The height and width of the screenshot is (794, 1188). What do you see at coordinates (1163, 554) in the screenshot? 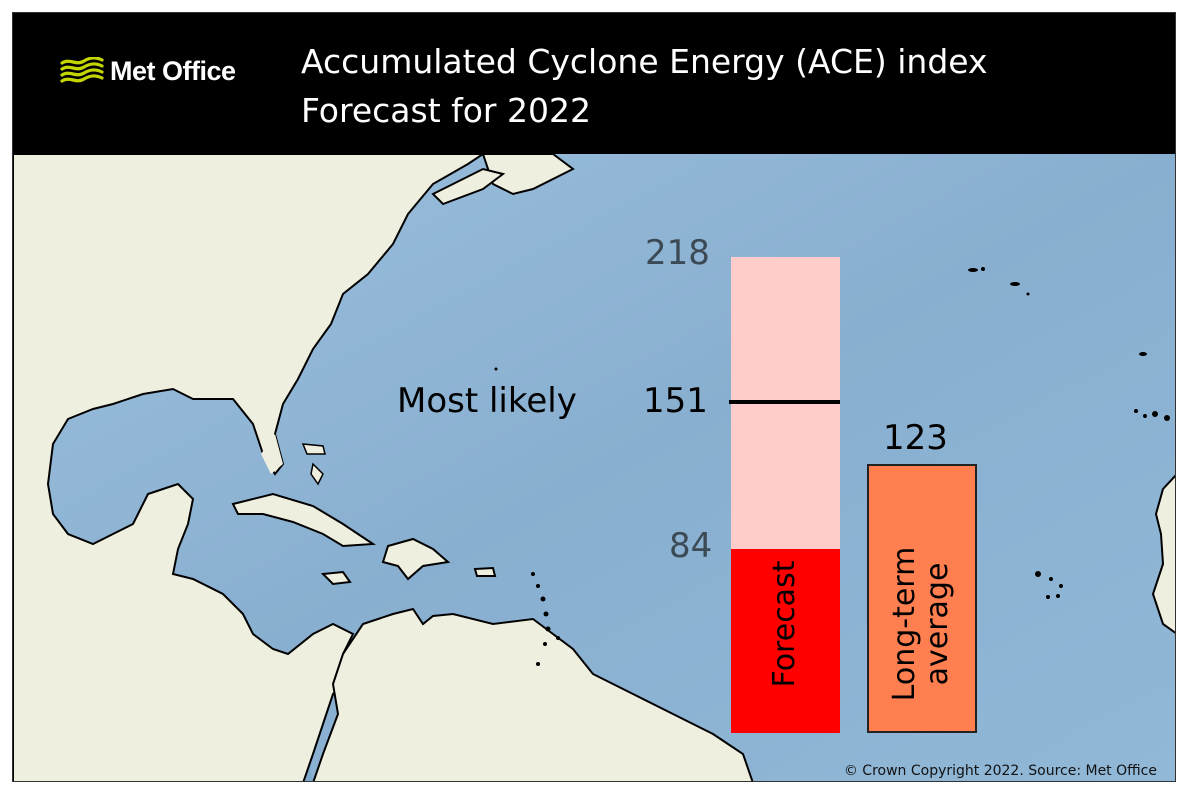
I see `africa-land` at bounding box center [1163, 554].